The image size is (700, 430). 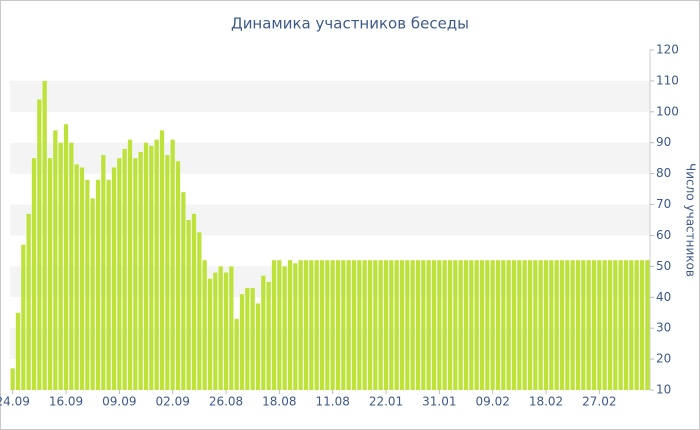 I want to click on y-tick-label: 90, so click(x=663, y=142).